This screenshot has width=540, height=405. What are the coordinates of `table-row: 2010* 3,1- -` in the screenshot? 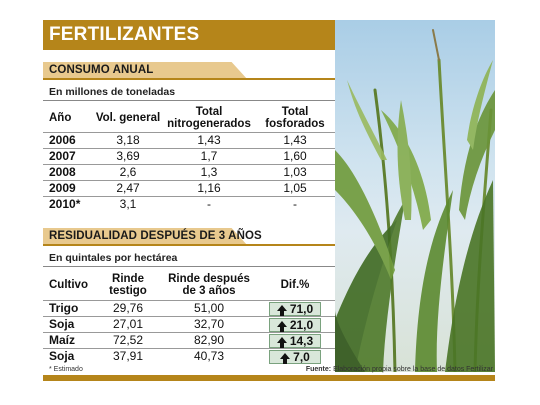 It's located at (189, 203).